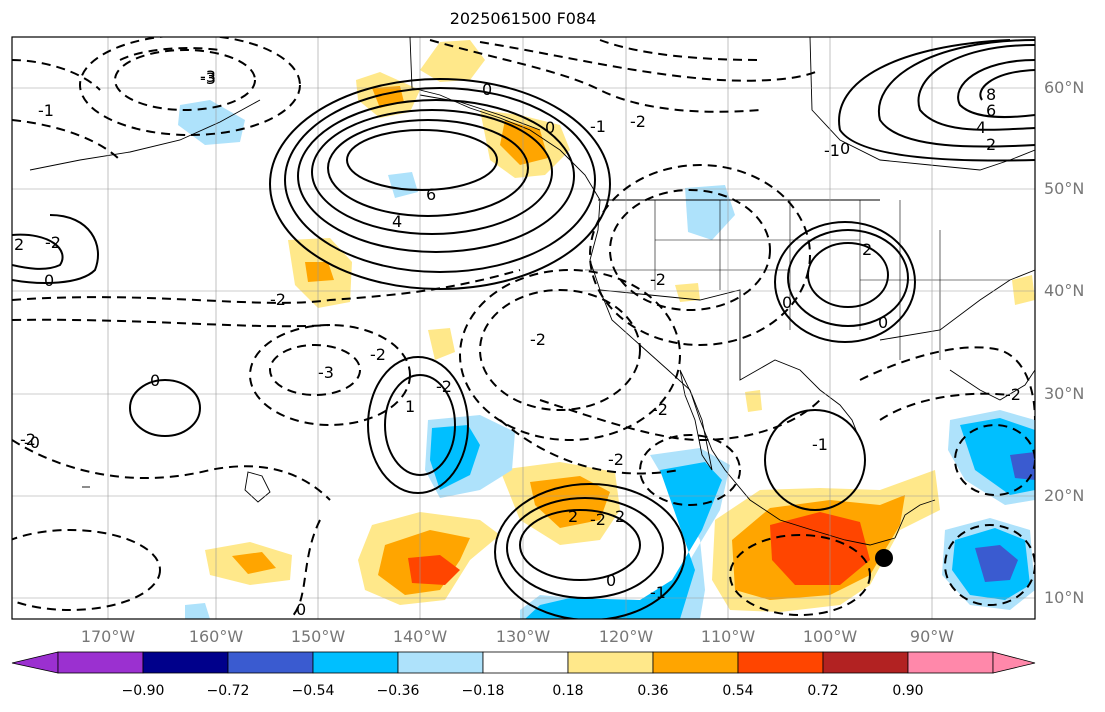 The height and width of the screenshot is (712, 1105). Describe the element at coordinates (797, 280) in the screenshot. I see `state-borders` at that location.